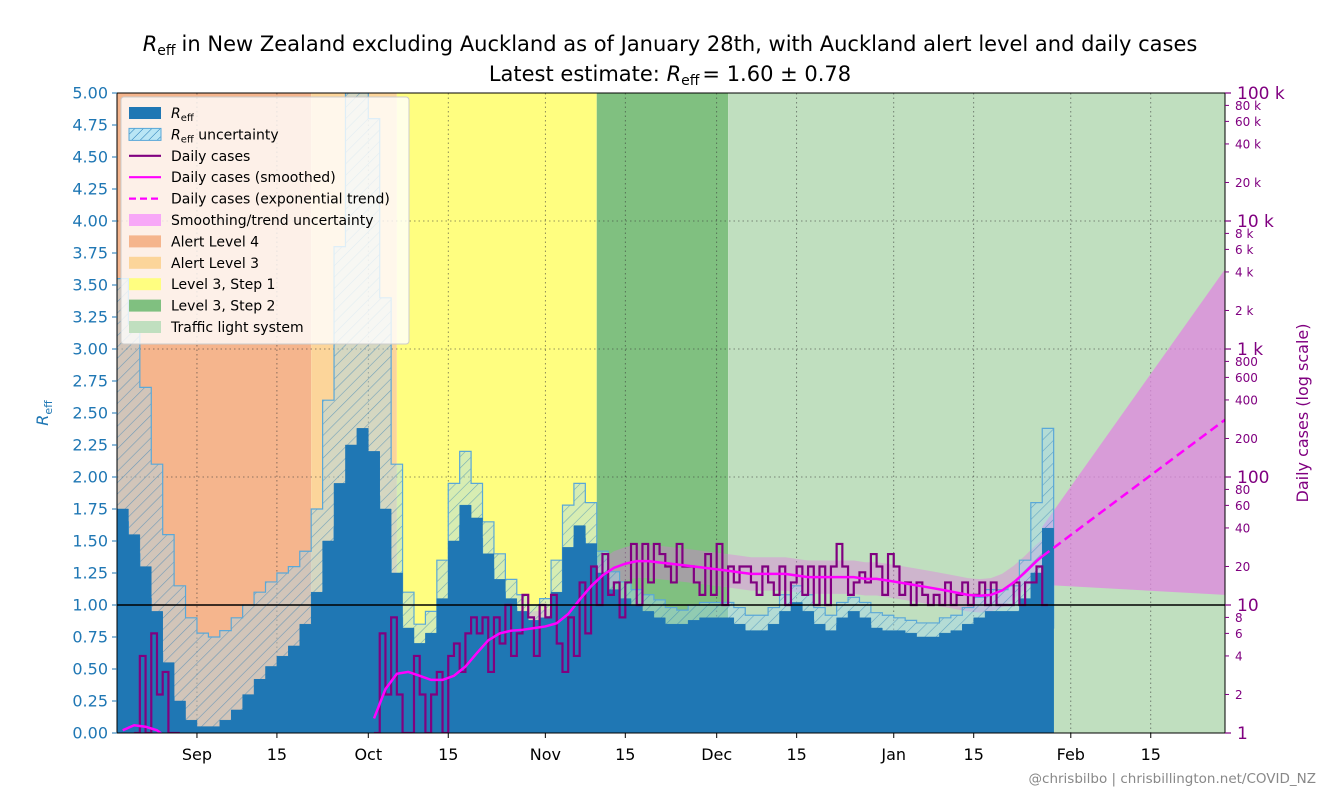 The image size is (1330, 798). What do you see at coordinates (893, 754) in the screenshot?
I see `x-tick-label: Jan` at bounding box center [893, 754].